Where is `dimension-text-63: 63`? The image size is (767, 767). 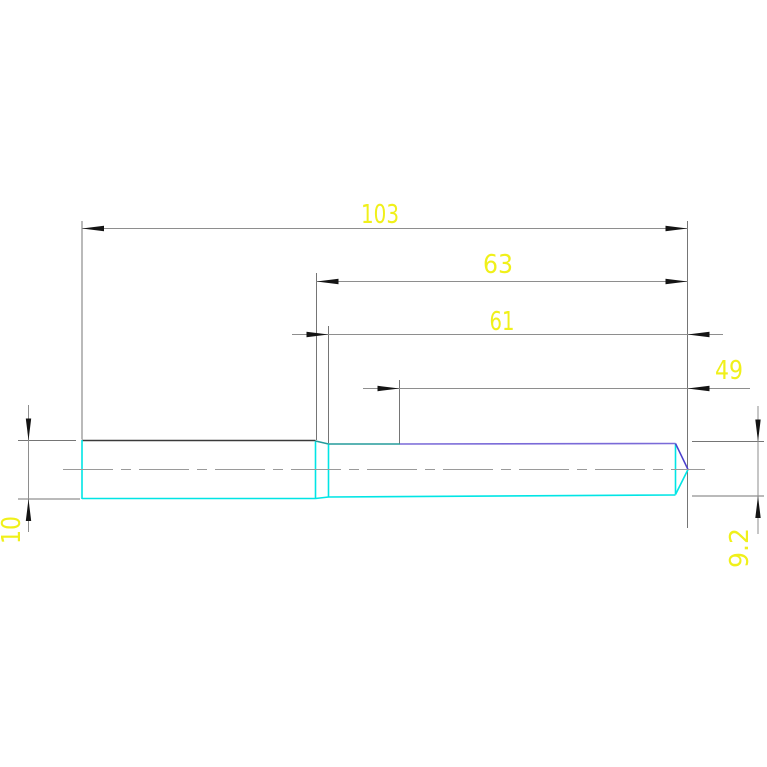
dimension-text-63: 63 is located at coordinates (498, 265).